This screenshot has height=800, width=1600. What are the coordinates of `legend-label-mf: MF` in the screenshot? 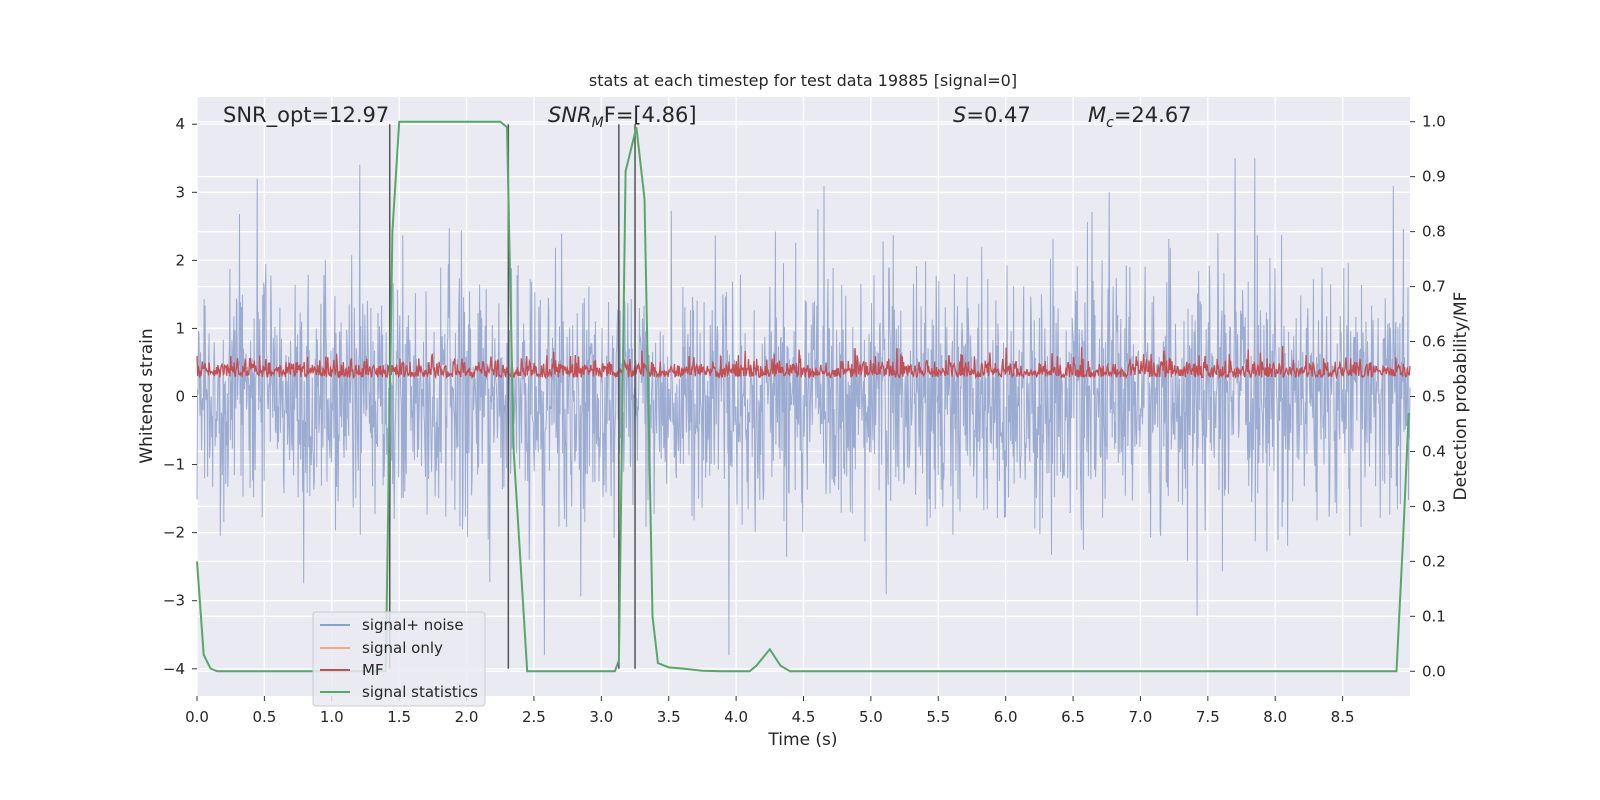 It's located at (373, 670).